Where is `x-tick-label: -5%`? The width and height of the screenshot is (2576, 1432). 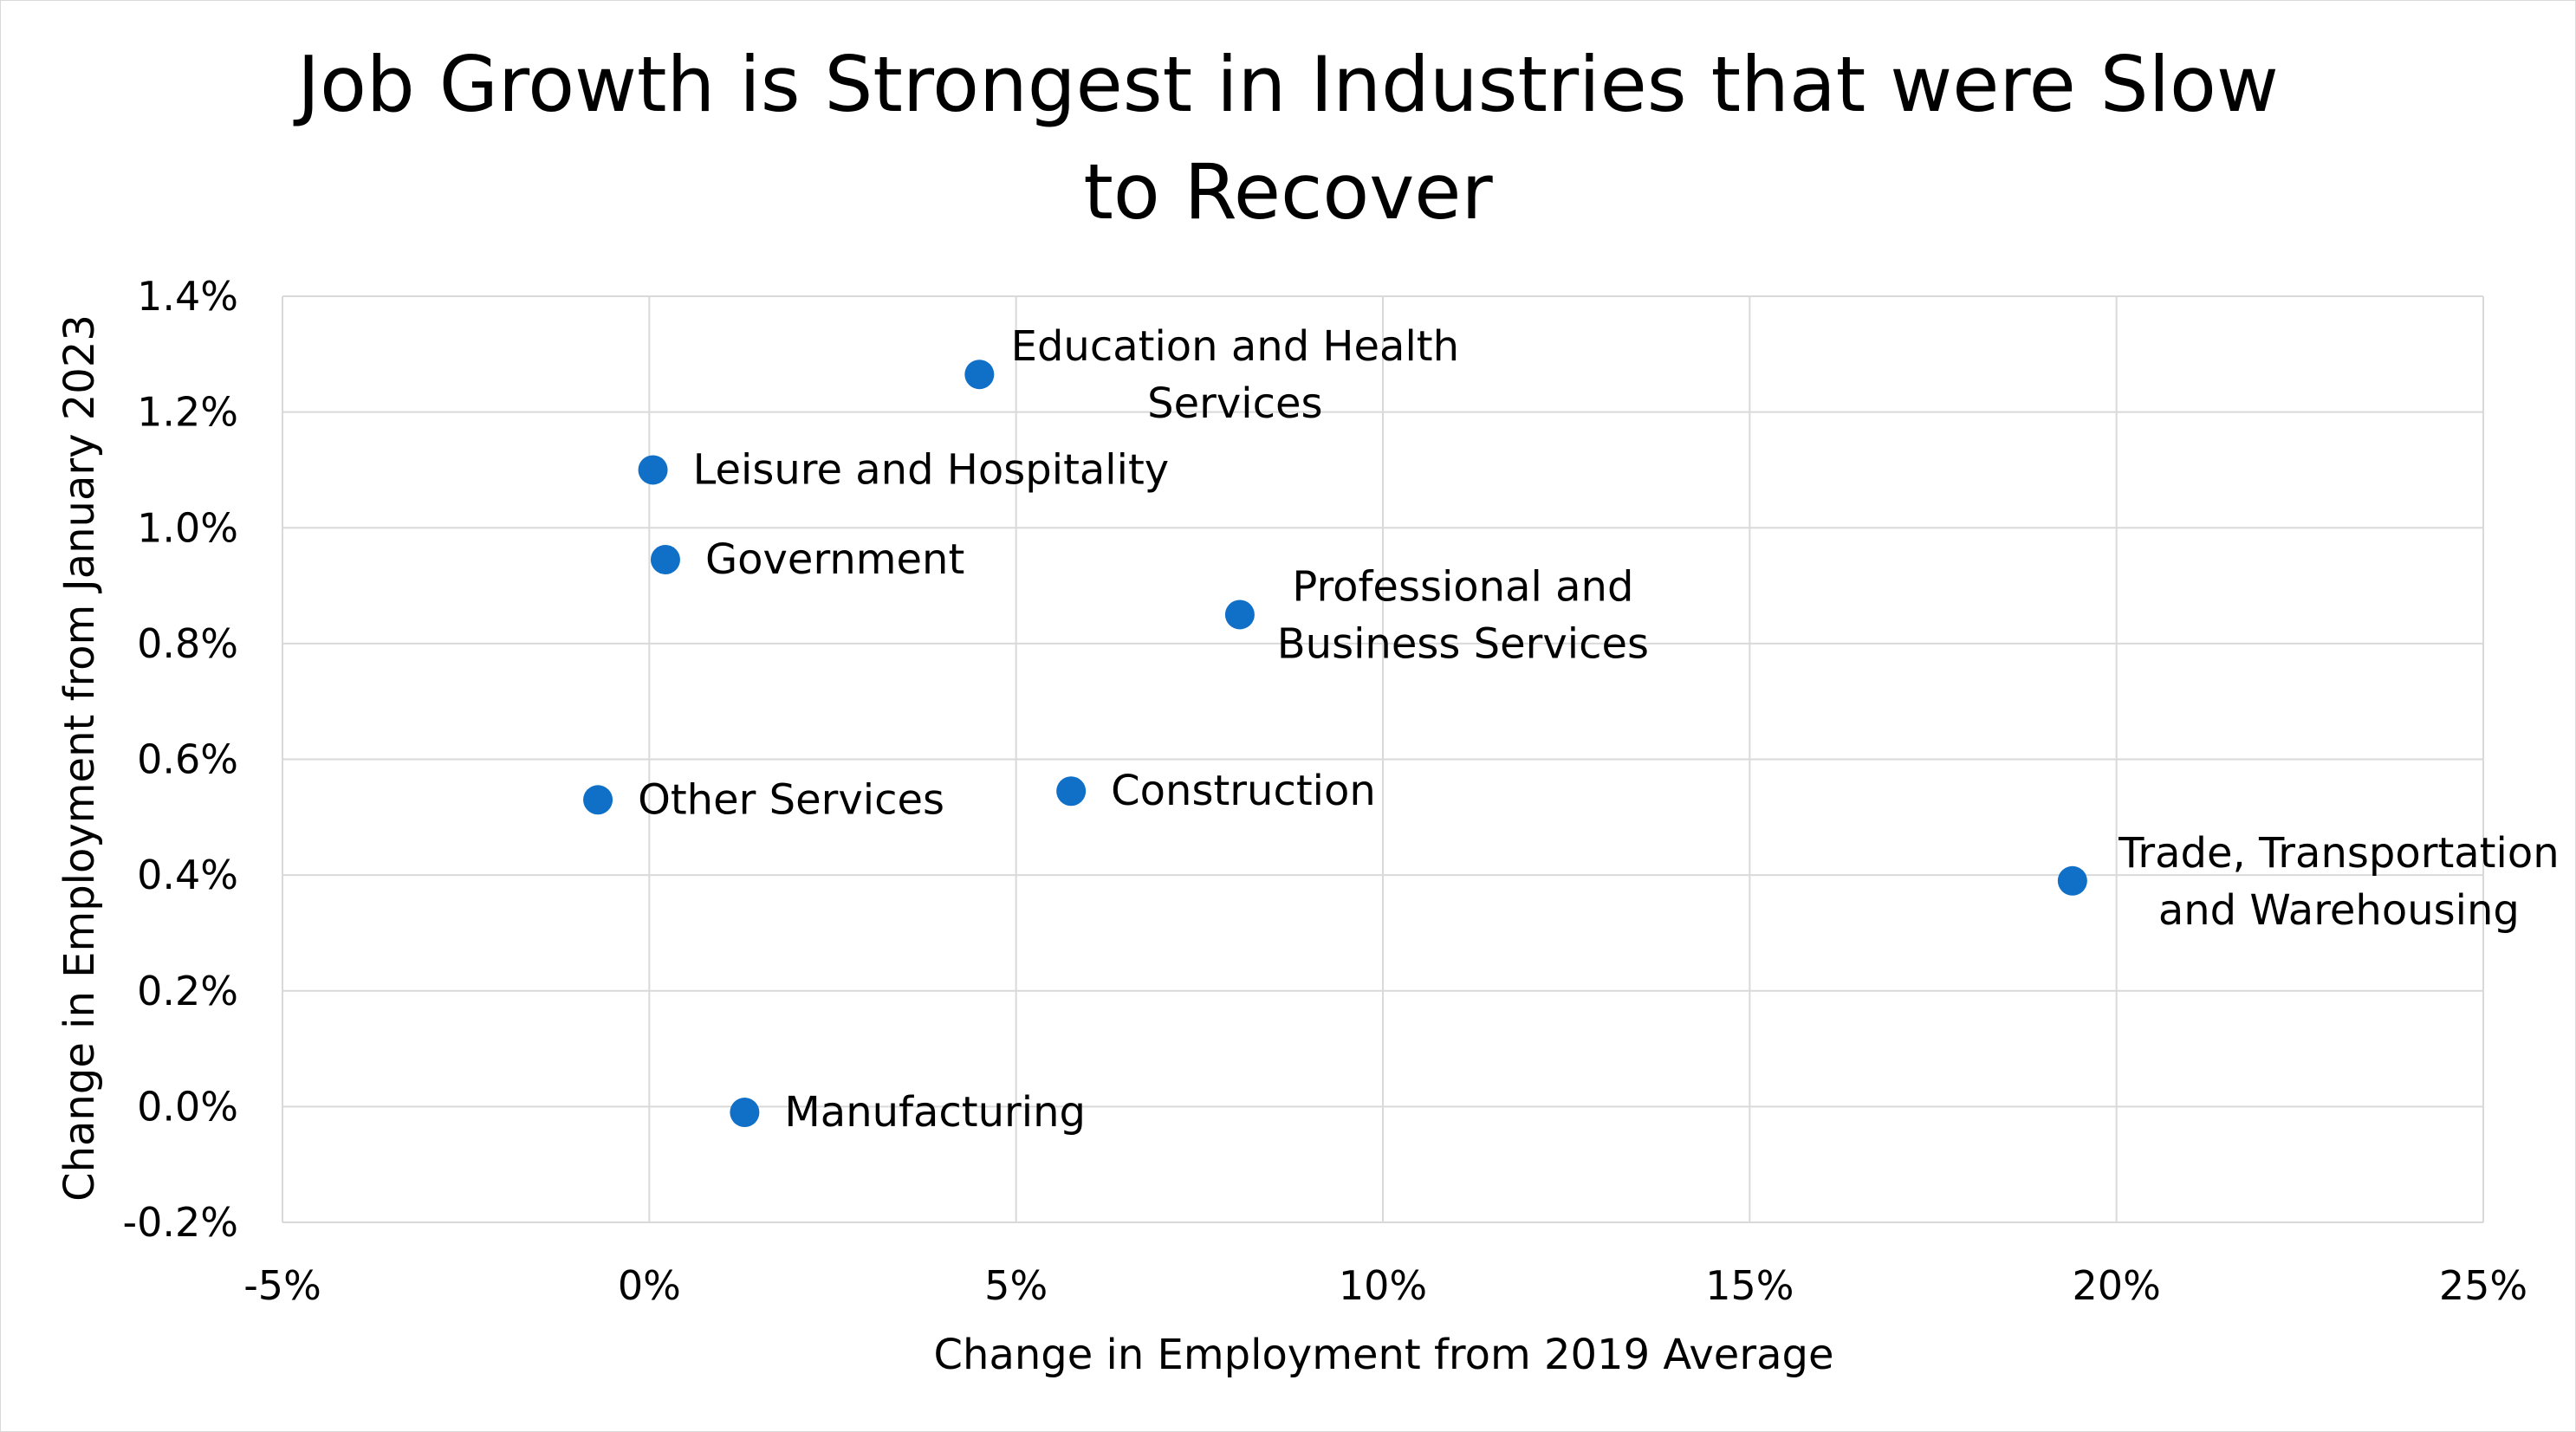
x-tick-label: -5% is located at coordinates (282, 1285).